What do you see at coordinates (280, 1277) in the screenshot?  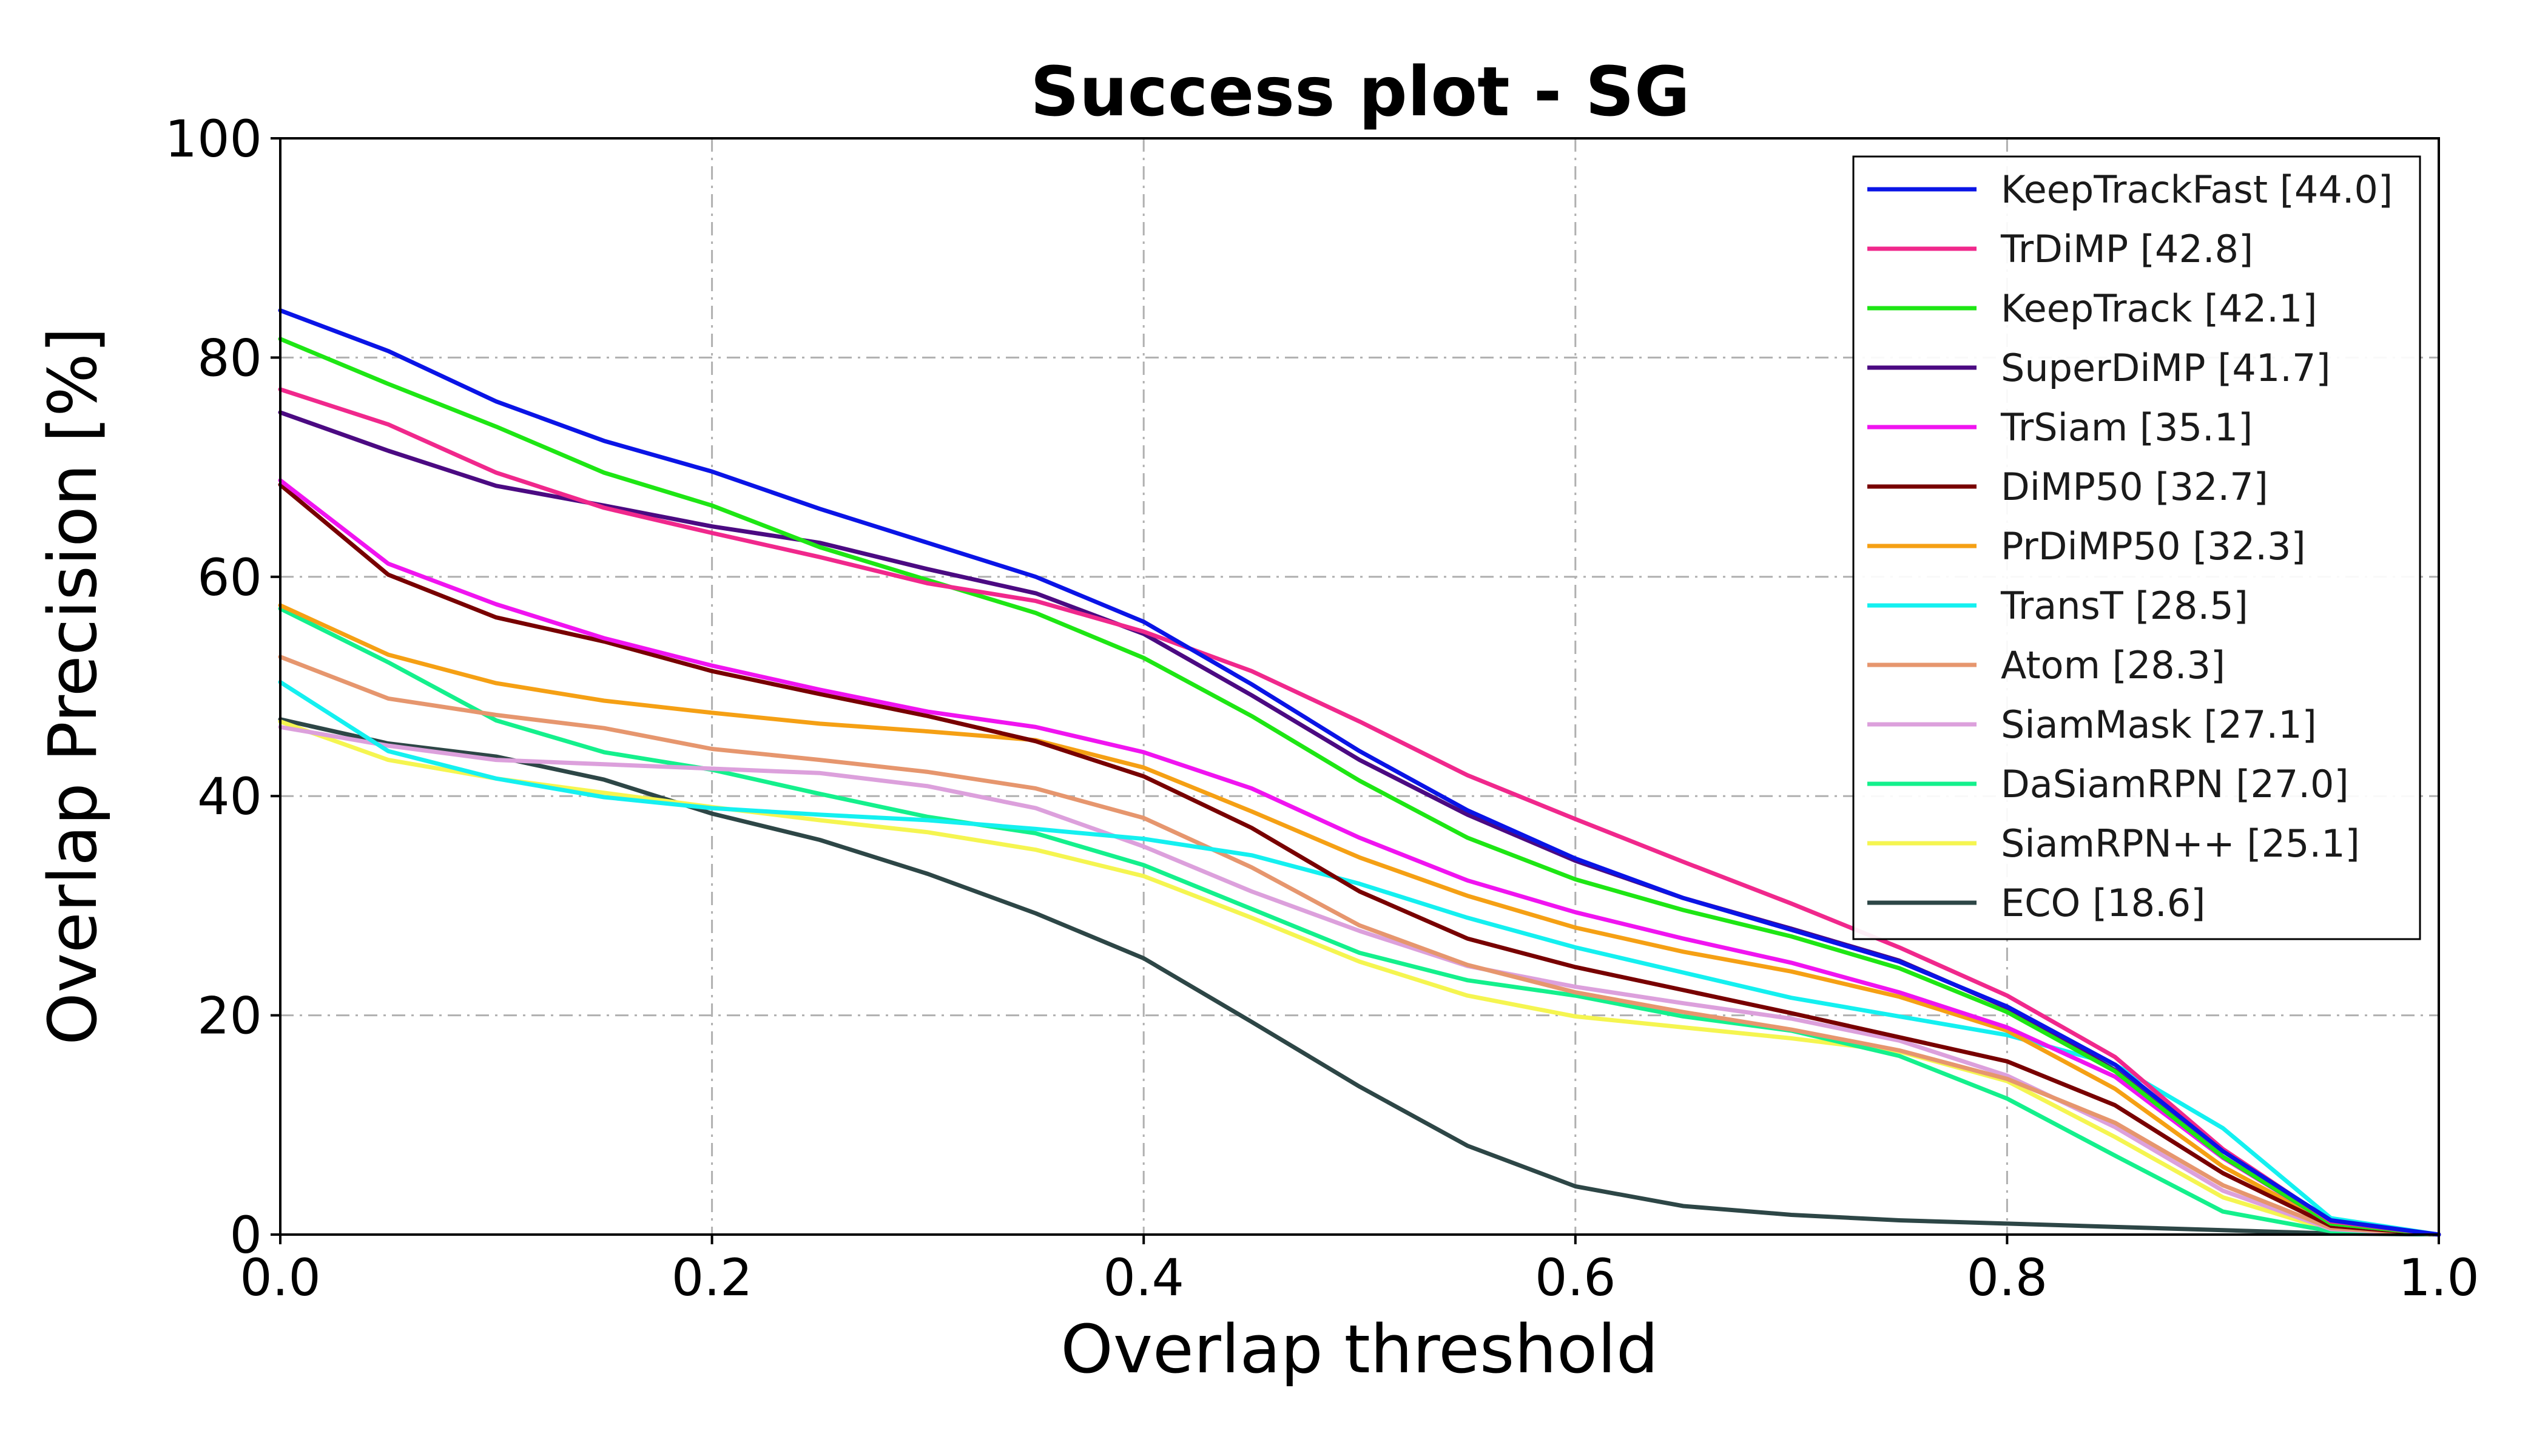 I see `x-tick-label: 0.0` at bounding box center [280, 1277].